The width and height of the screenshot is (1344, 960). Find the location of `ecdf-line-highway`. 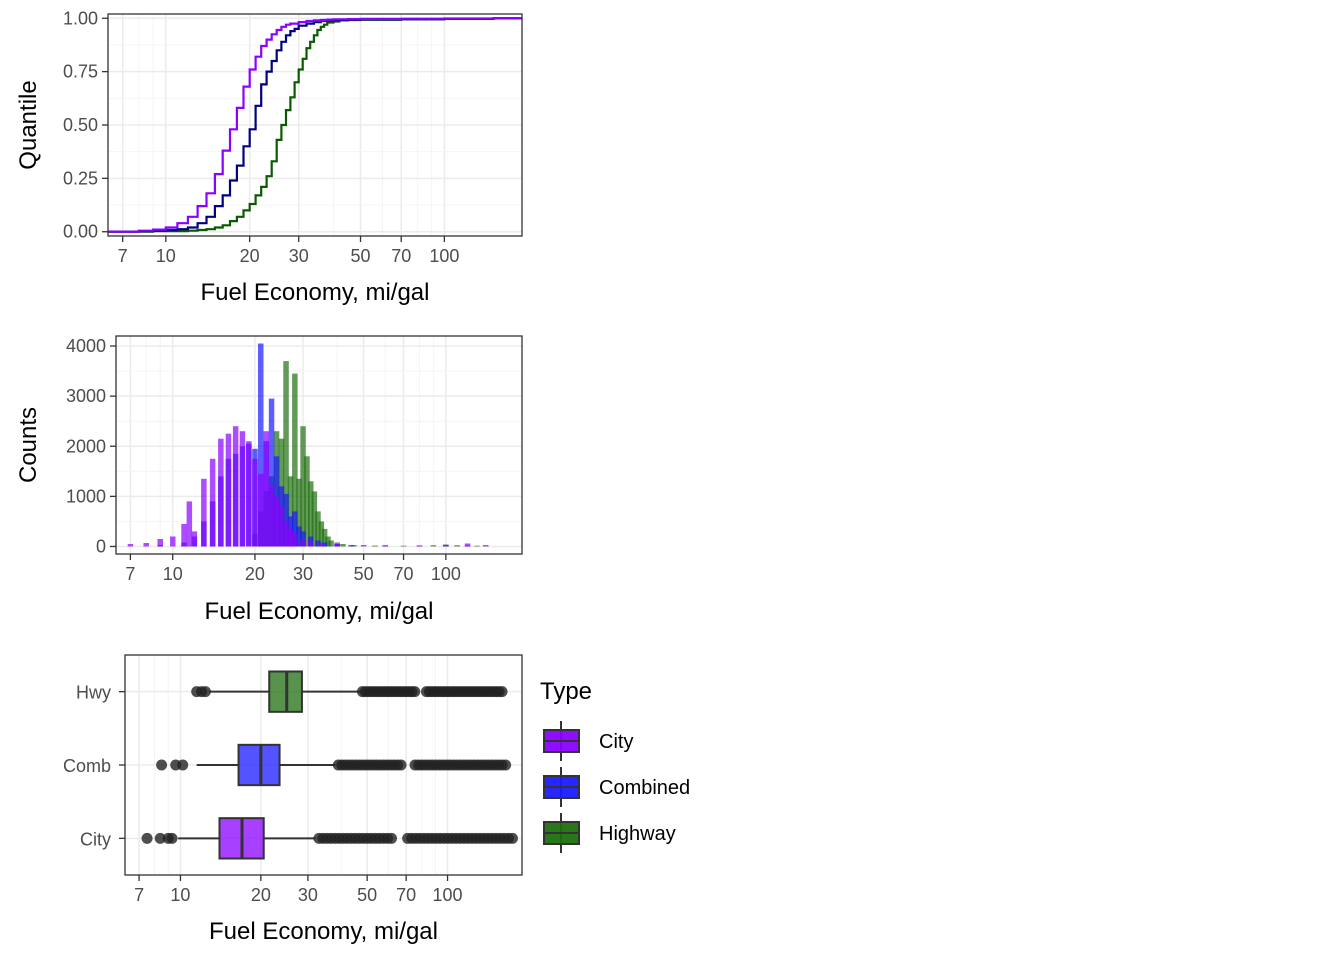

ecdf-line-highway is located at coordinates (315, 125).